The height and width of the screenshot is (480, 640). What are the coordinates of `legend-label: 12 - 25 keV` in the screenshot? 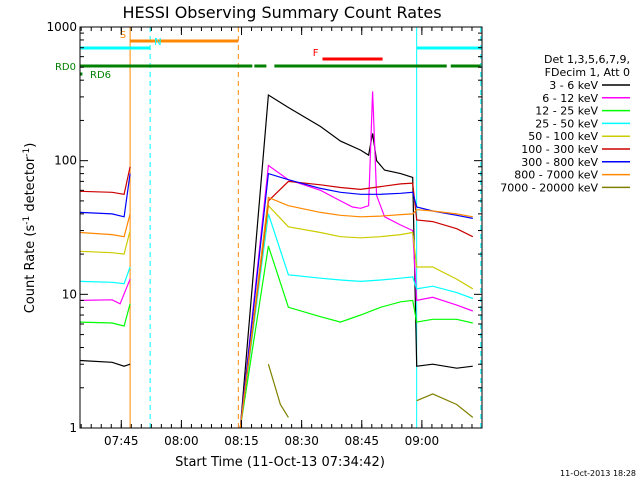 It's located at (566, 111).